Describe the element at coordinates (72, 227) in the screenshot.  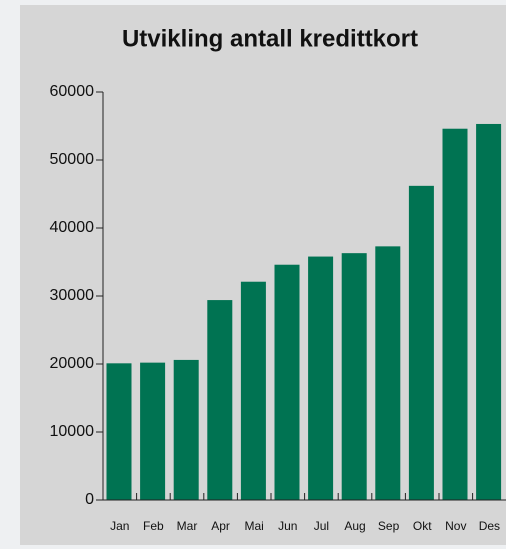
I see `y-tick-label: 40000` at that location.